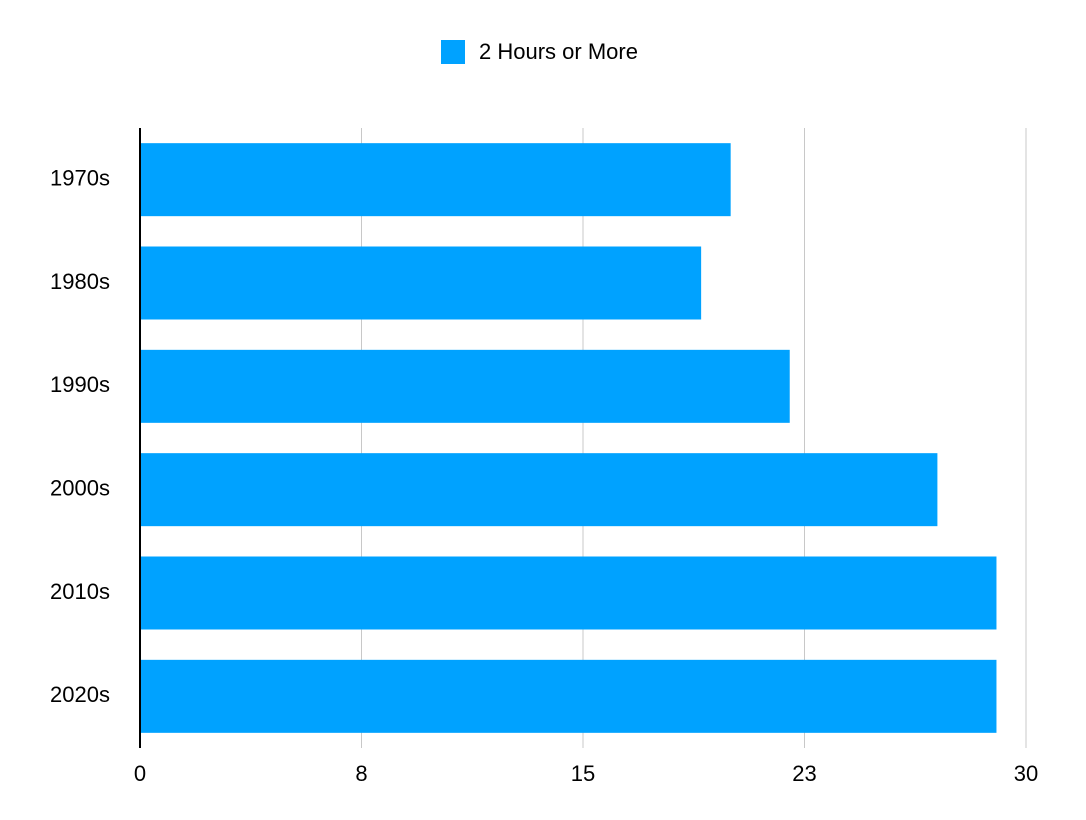 The width and height of the screenshot is (1086, 820). Describe the element at coordinates (558, 51) in the screenshot. I see `legend-label: 2 Hours or More` at that location.